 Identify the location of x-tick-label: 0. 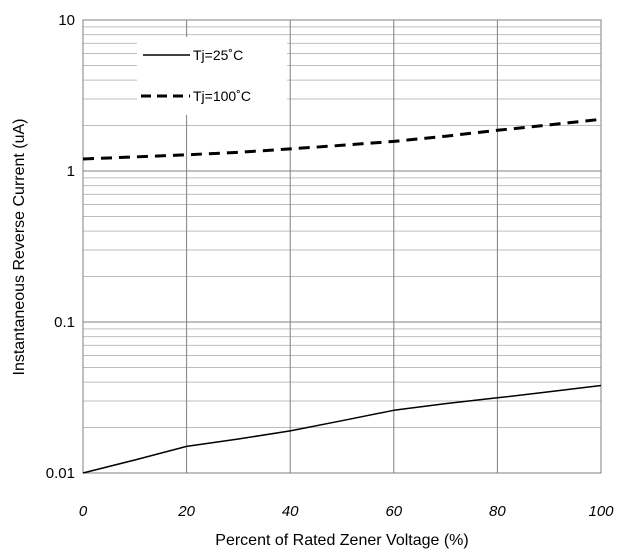
(83, 511).